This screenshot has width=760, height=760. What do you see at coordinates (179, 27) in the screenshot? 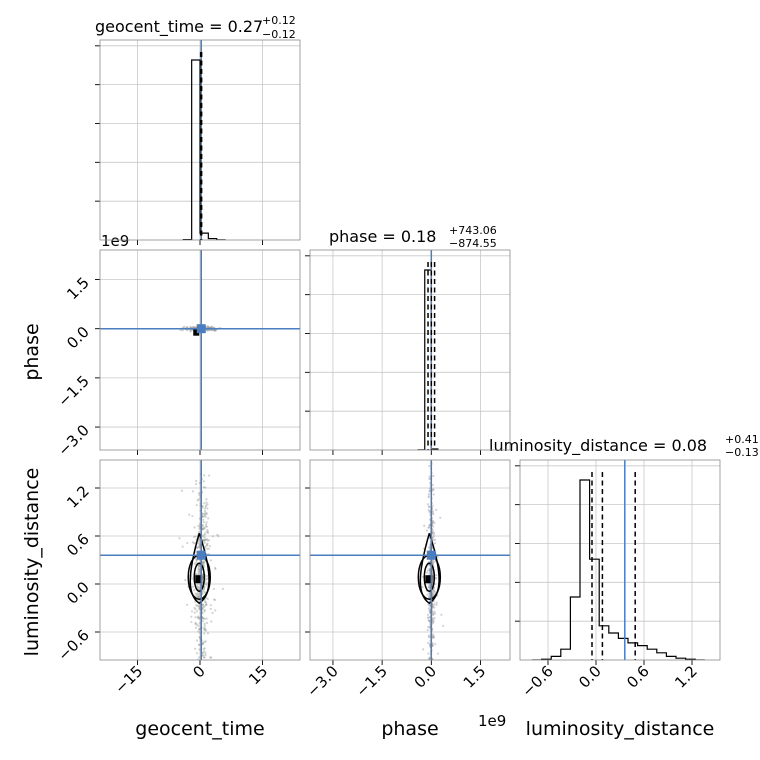
I see `title-geocent-time: geocent_time = 0.27` at bounding box center [179, 27].